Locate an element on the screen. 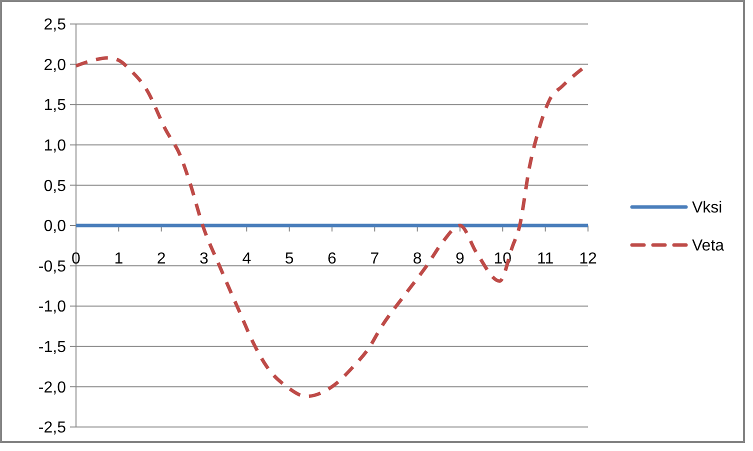  y-tick-label: 1,5 is located at coordinates (55, 105).